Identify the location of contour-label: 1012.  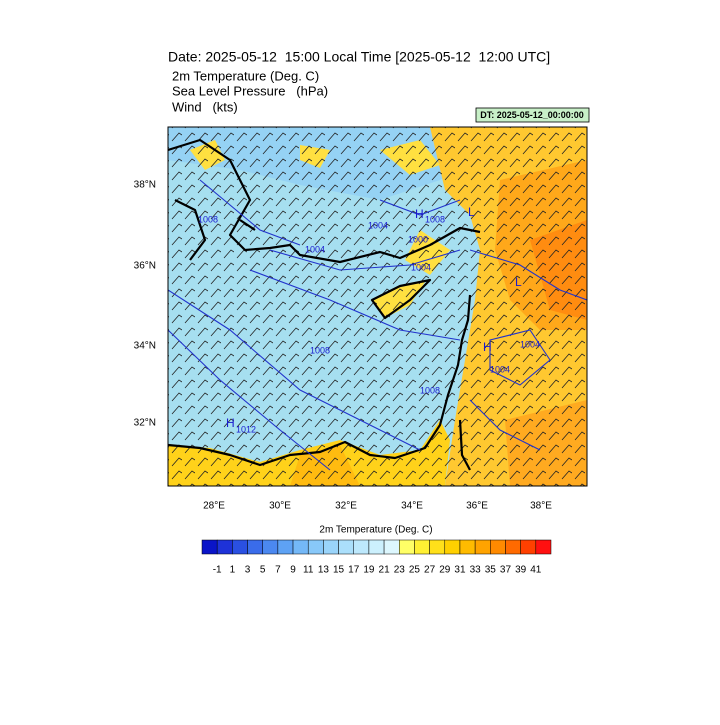
(246, 429).